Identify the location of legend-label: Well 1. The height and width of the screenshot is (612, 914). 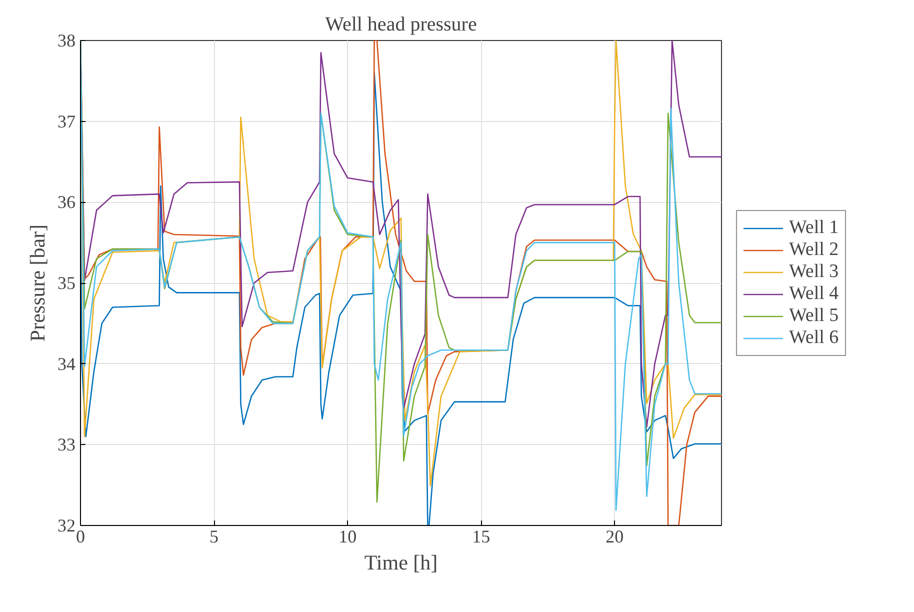
(814, 227).